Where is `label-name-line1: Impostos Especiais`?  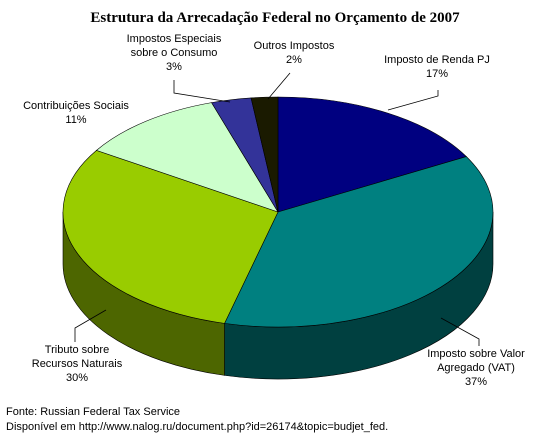 label-name-line1: Impostos Especiais is located at coordinates (174, 39).